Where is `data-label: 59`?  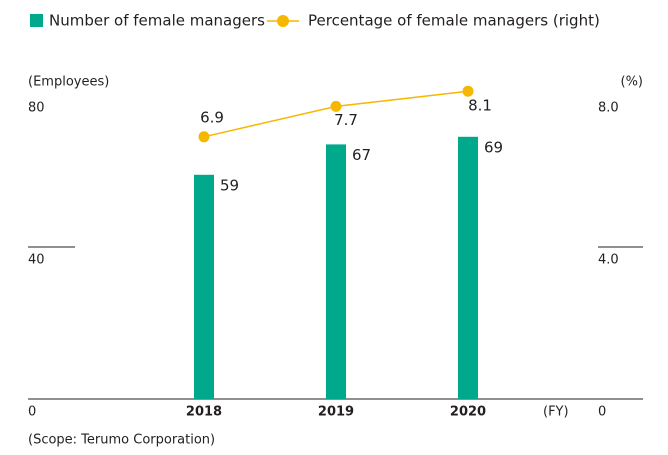
data-label: 59 is located at coordinates (229, 185).